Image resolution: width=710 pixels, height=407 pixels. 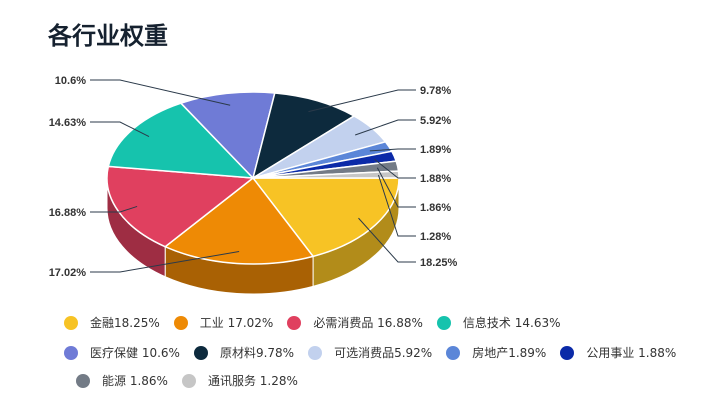 I want to click on data-label: 9.78%, so click(x=435, y=91).